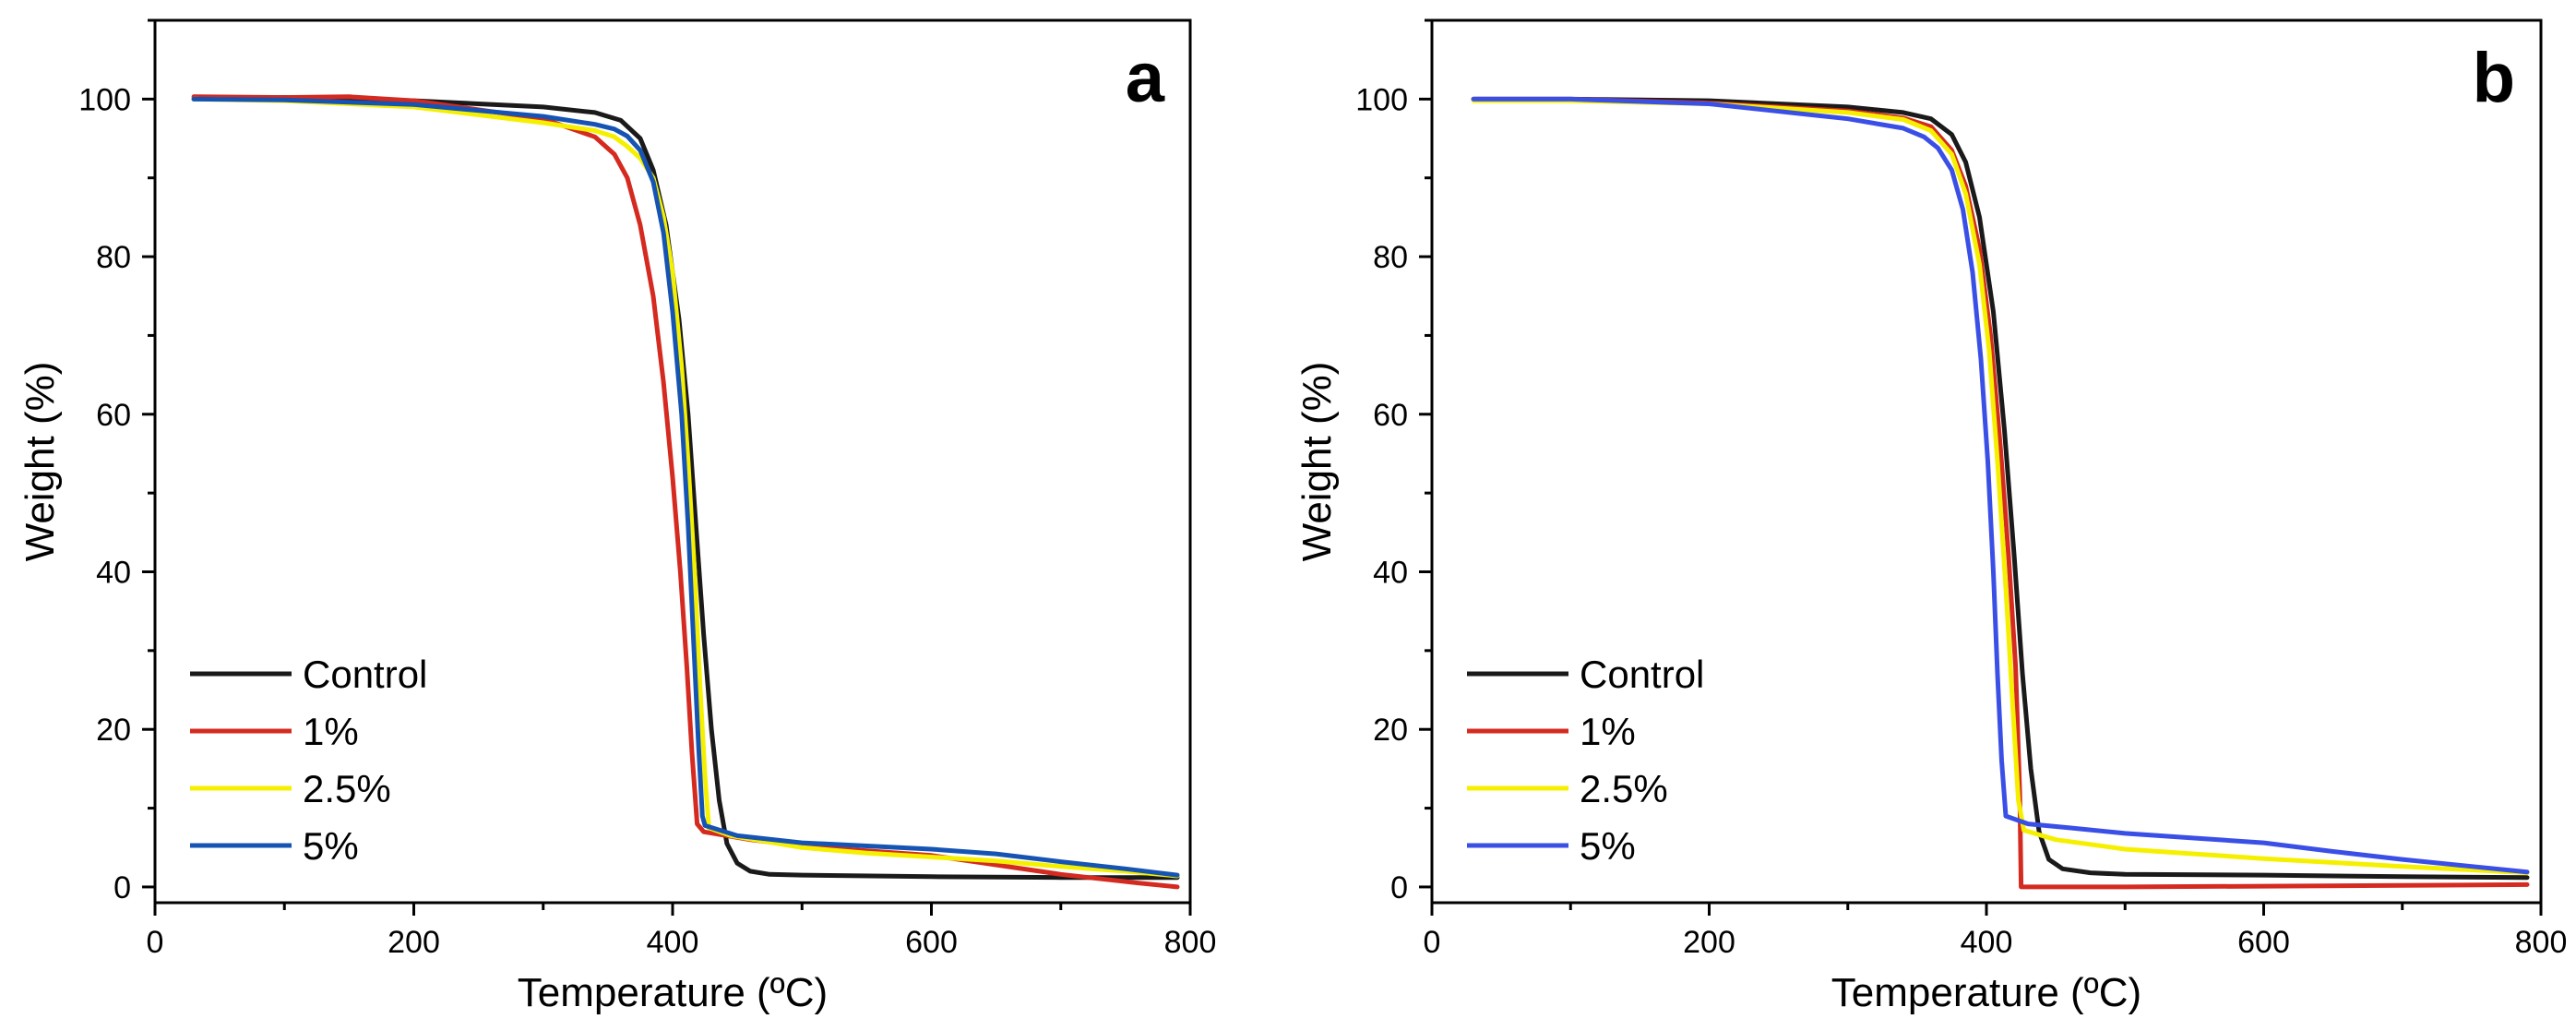  Describe the element at coordinates (2494, 78) in the screenshot. I see `panel-letter: b` at that location.